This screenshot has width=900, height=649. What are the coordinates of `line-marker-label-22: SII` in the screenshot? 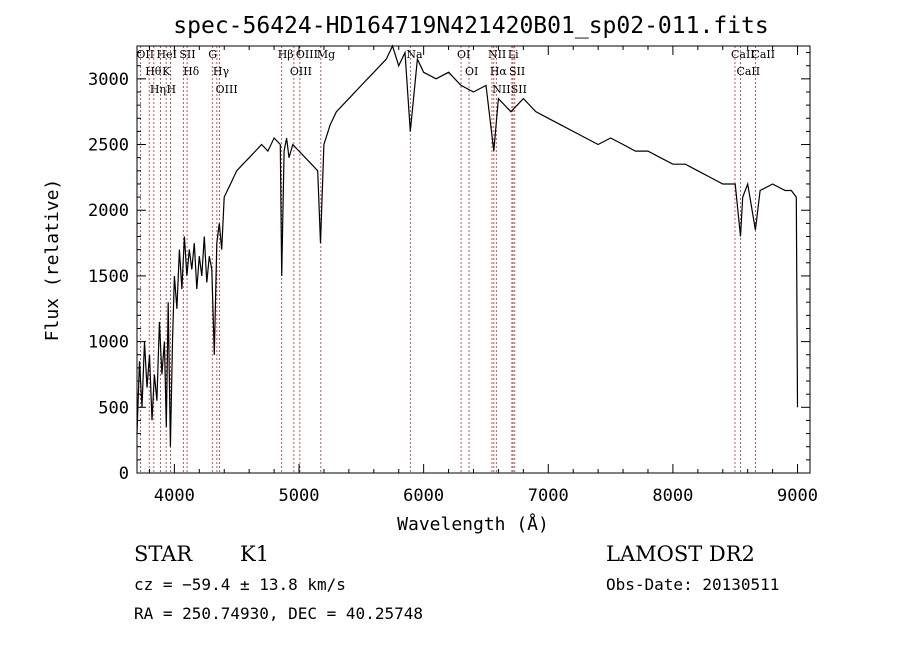 It's located at (517, 71).